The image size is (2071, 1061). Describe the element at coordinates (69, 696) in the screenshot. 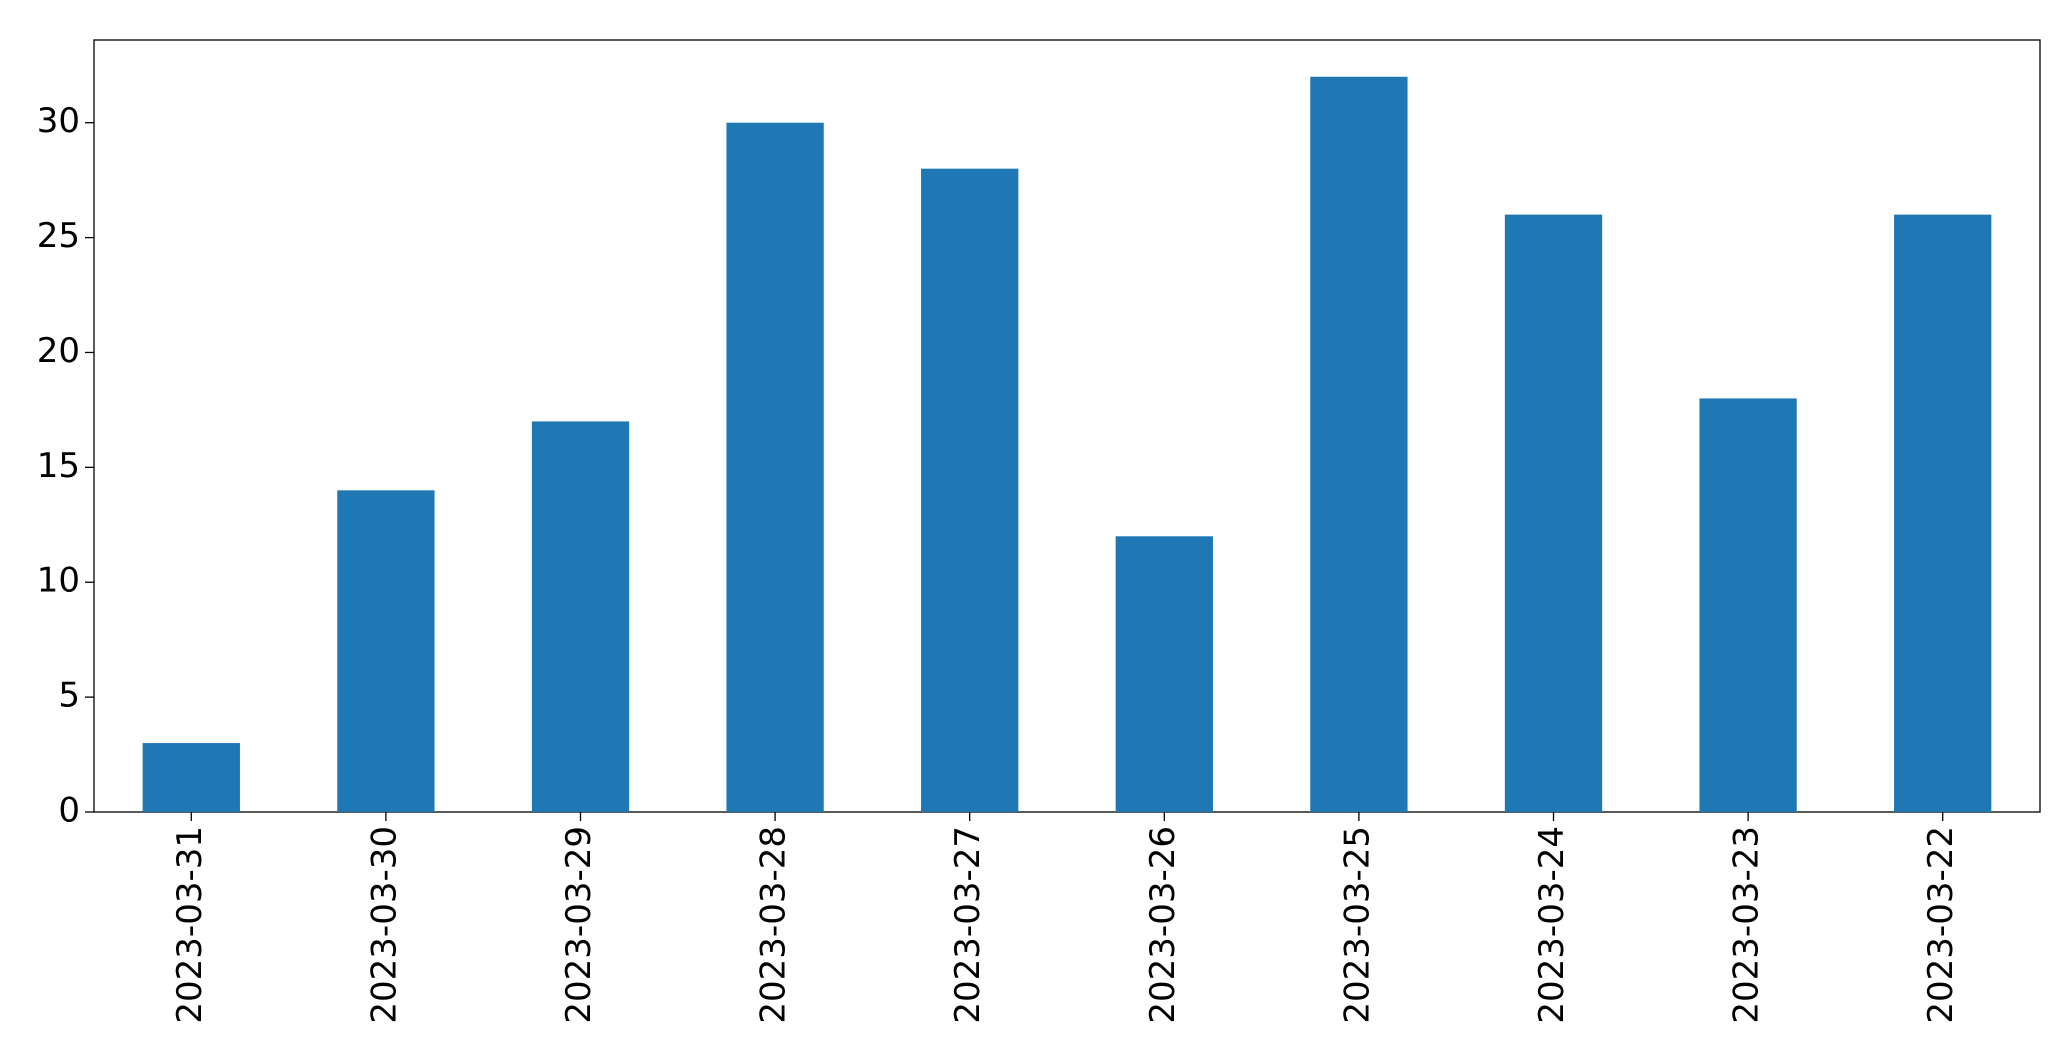

I see `y-tick-label: 5` at that location.